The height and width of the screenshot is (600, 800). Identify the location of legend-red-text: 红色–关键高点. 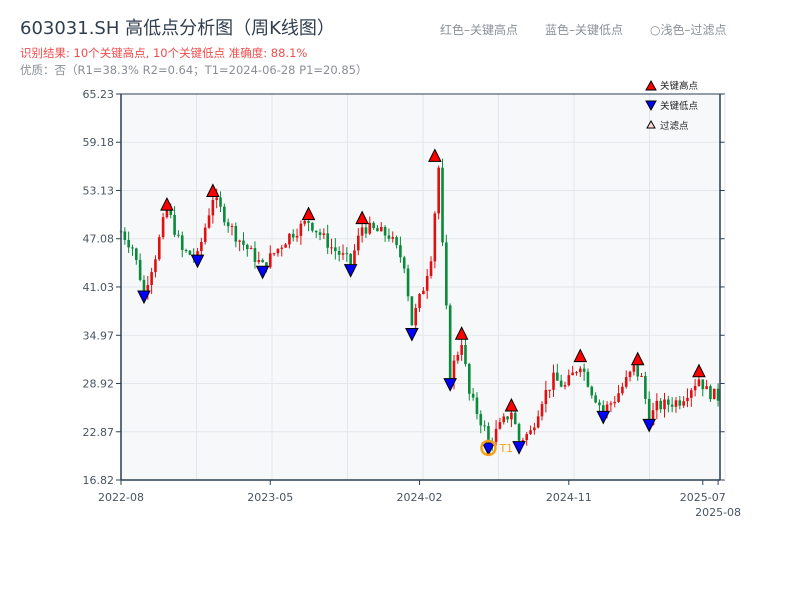
(479, 30).